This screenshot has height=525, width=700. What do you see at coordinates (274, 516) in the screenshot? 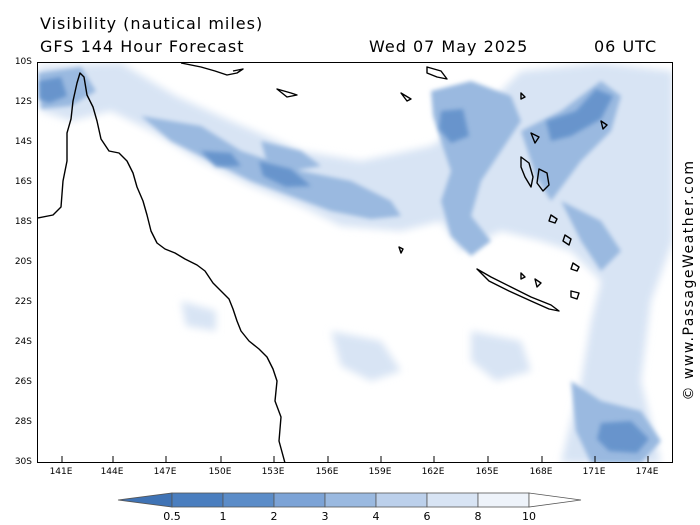
I see `colorbar-label-2: 2` at bounding box center [274, 516].